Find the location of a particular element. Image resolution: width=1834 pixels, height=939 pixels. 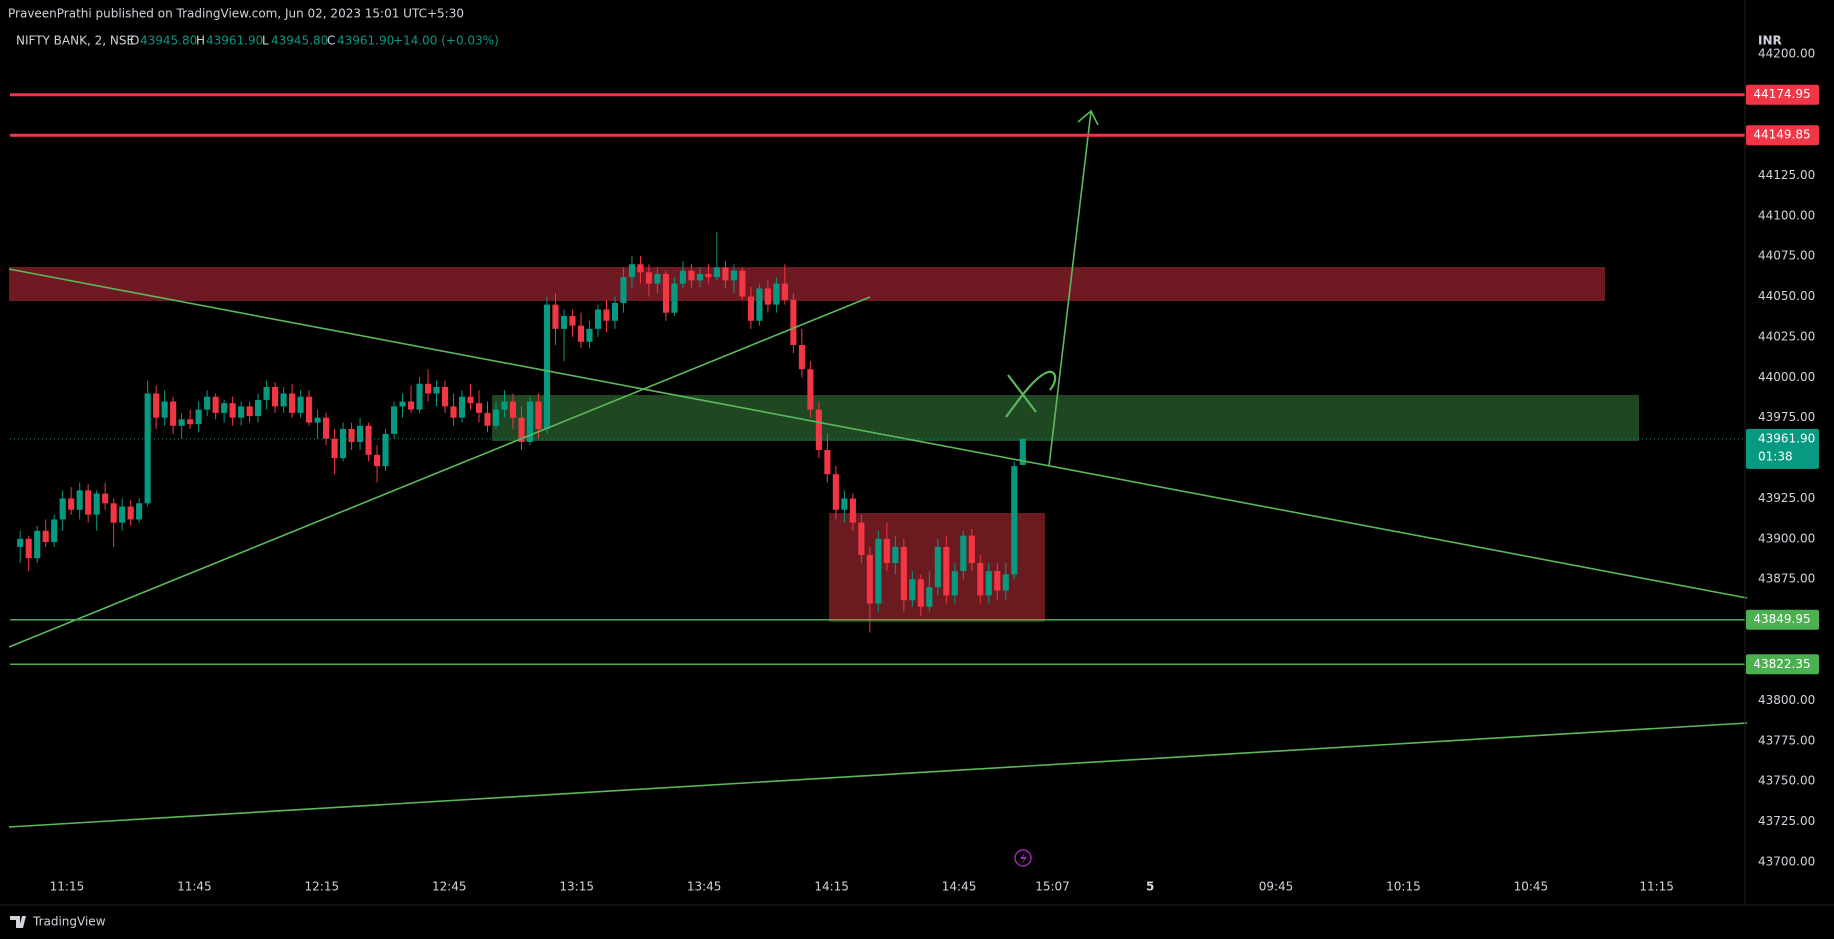

y-tick-label: 43875.00 is located at coordinates (1786, 579).